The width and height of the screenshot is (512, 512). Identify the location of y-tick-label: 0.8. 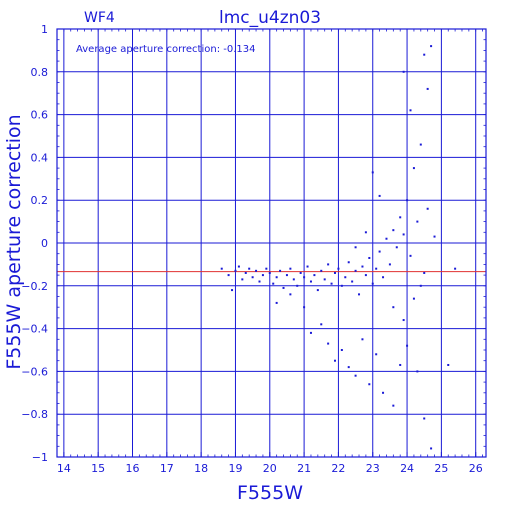
(40, 72).